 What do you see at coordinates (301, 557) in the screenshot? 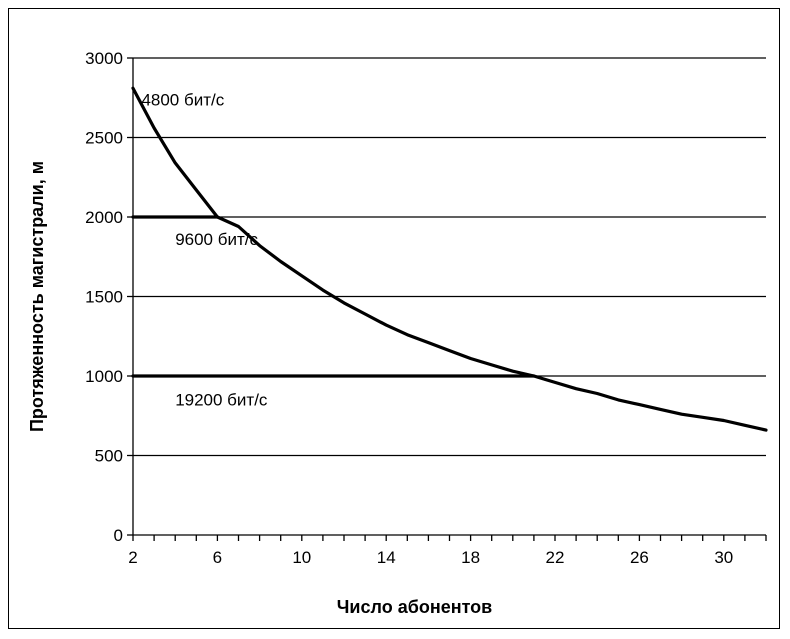
I see `x-tick-label-10: 10` at bounding box center [301, 557].